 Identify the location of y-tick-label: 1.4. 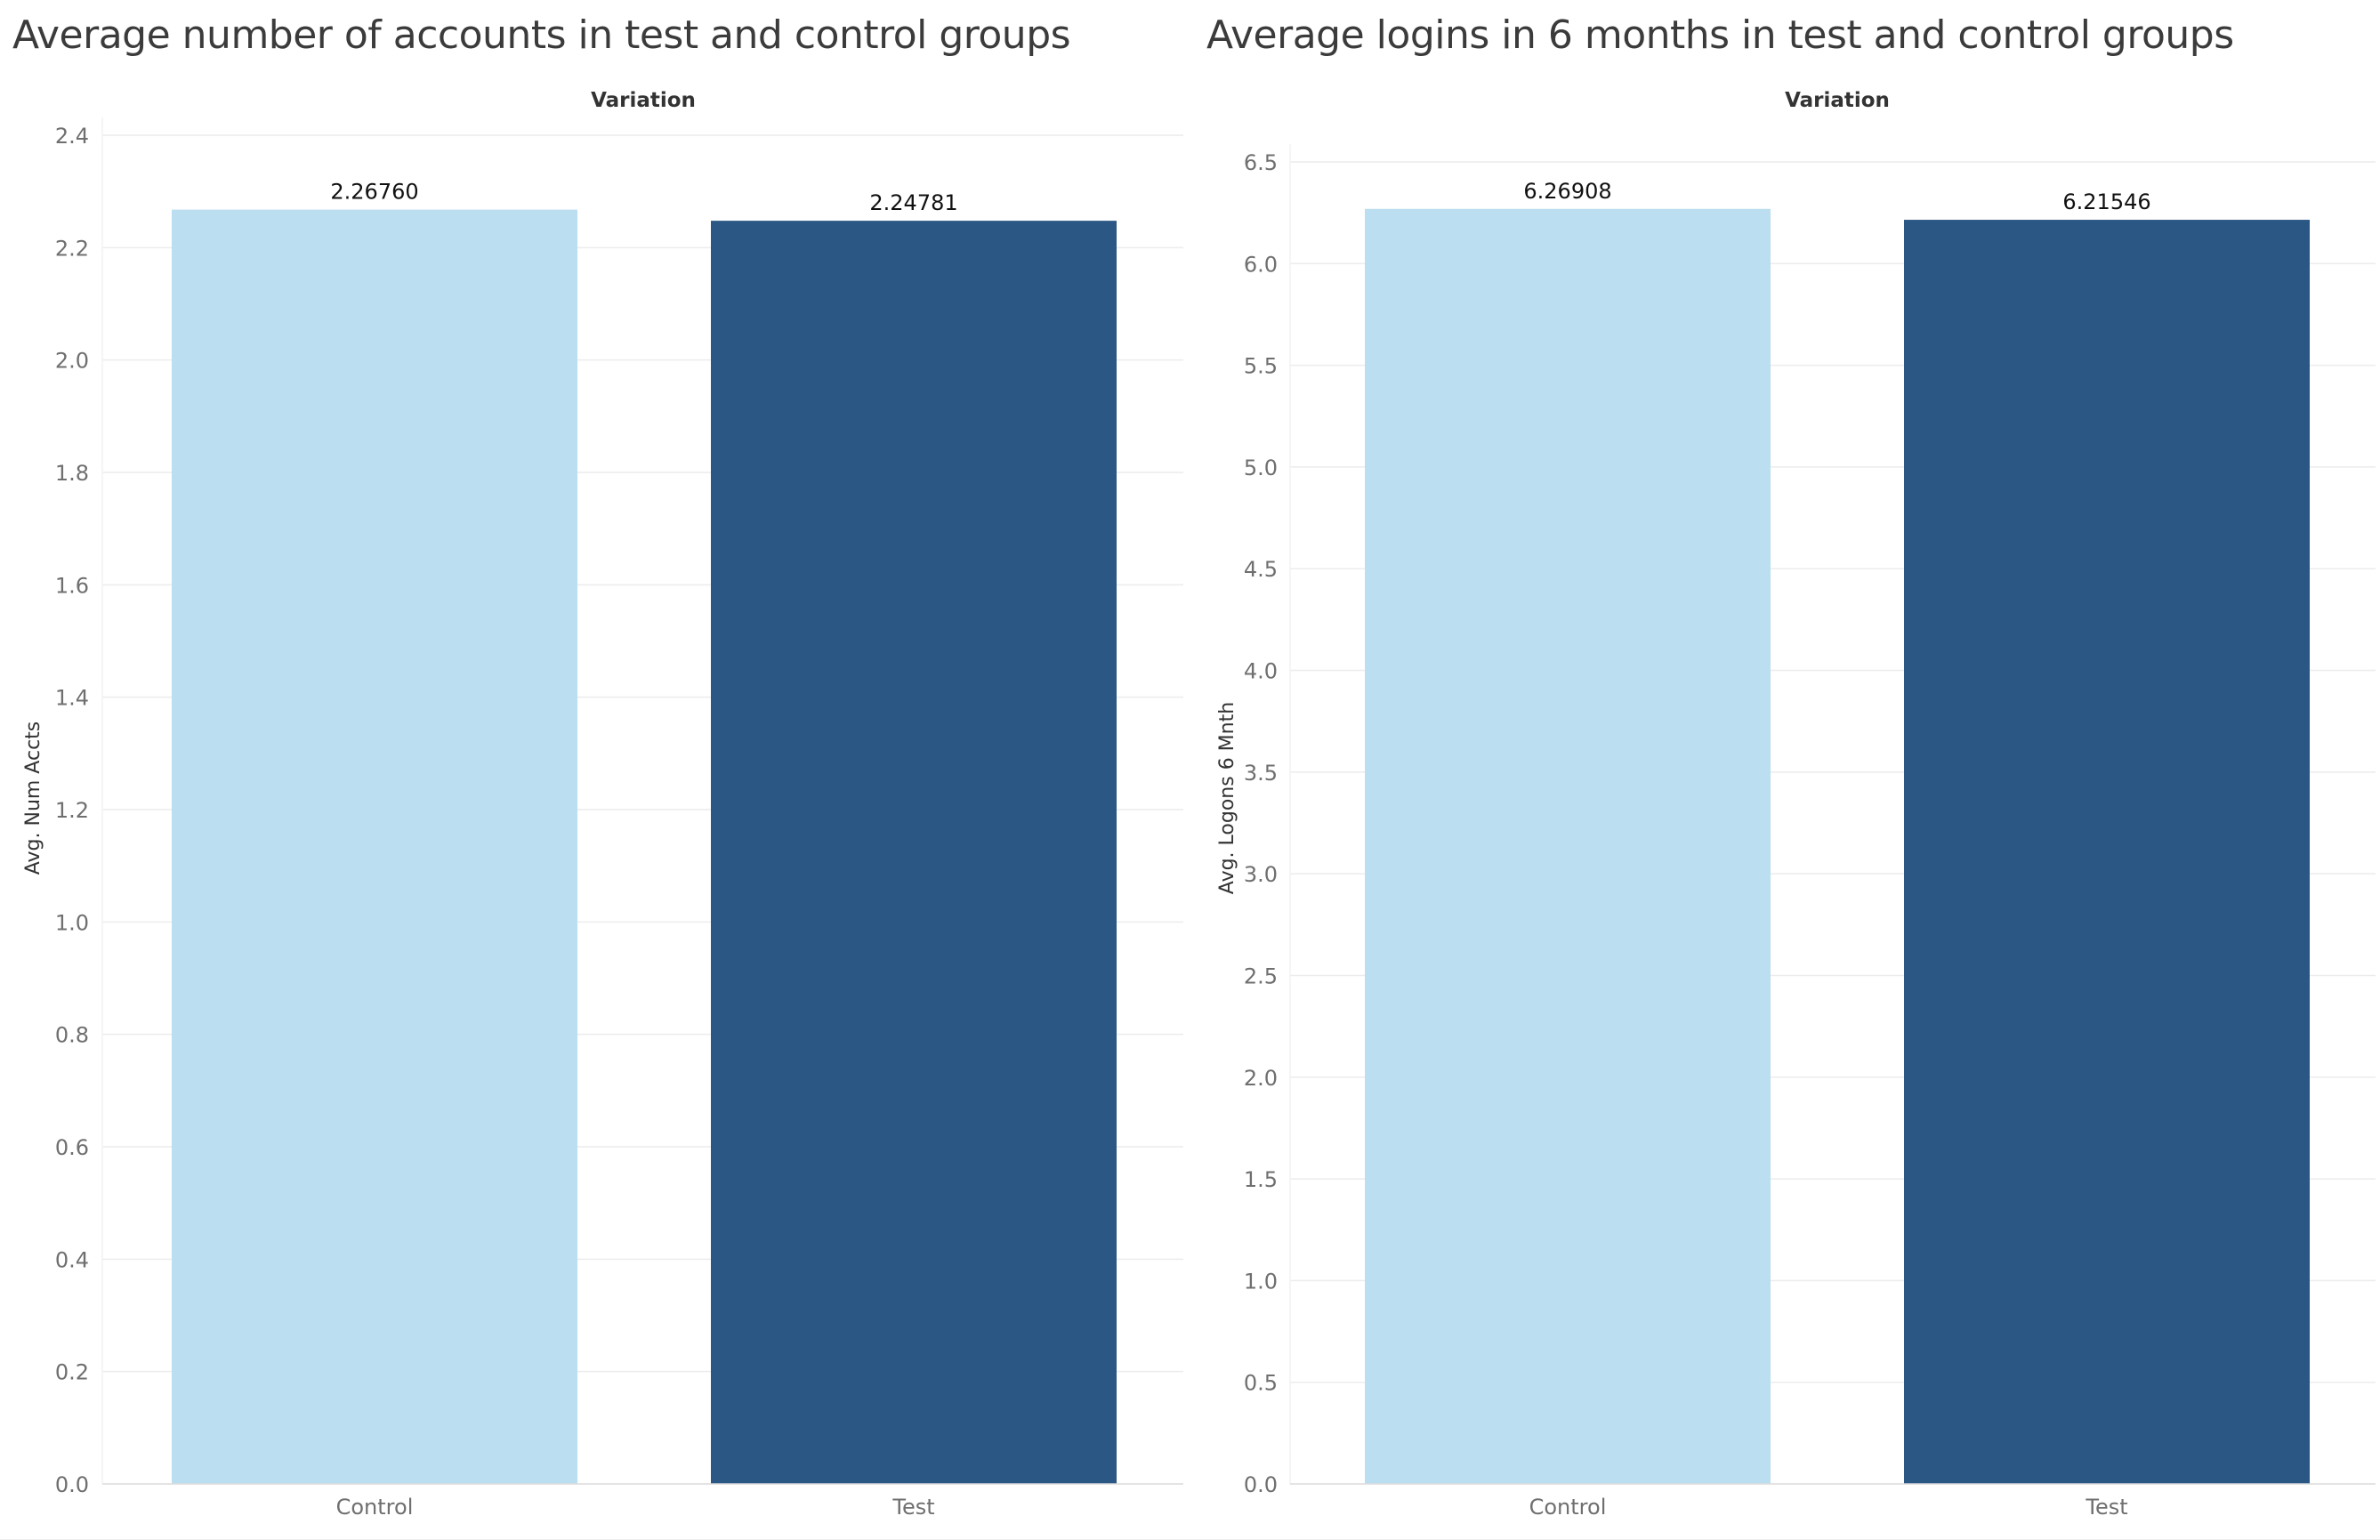
(72, 698).